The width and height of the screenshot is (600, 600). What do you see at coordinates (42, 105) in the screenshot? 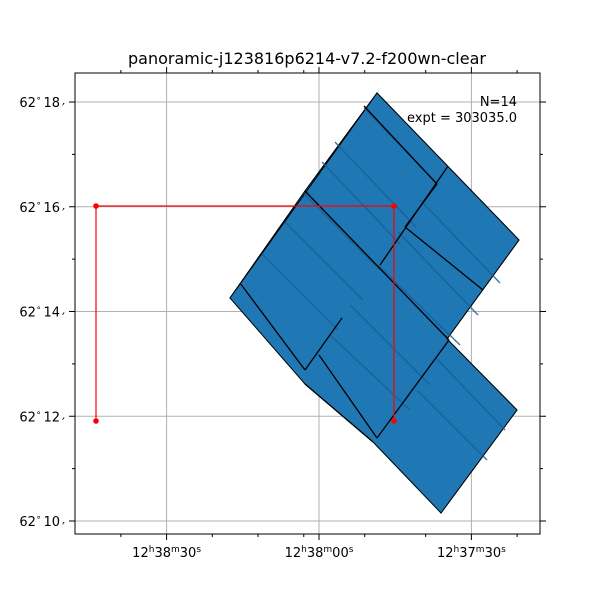
I see `y-tick-label: 62∘ 18 ′` at bounding box center [42, 105].